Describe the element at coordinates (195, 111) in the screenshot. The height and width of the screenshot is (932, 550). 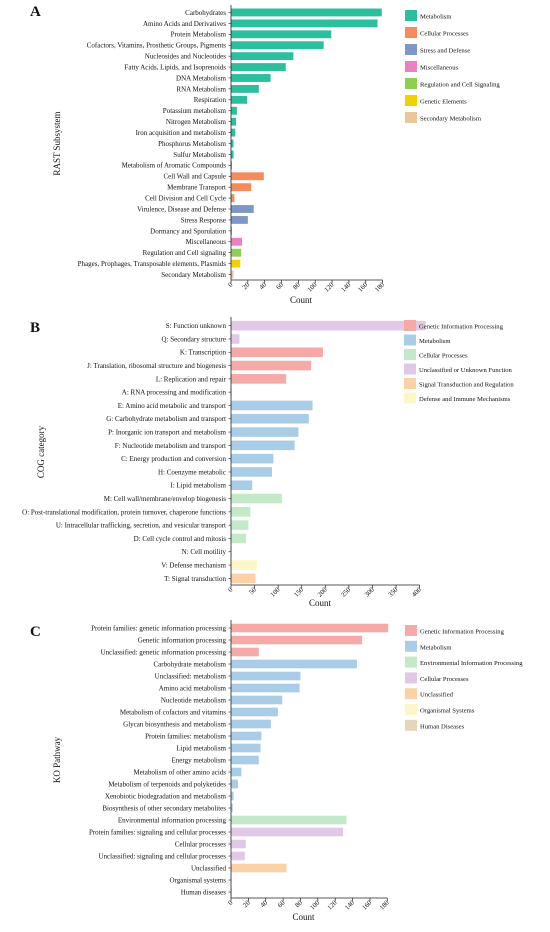
I see `category-label: Potassium metabolism` at that location.